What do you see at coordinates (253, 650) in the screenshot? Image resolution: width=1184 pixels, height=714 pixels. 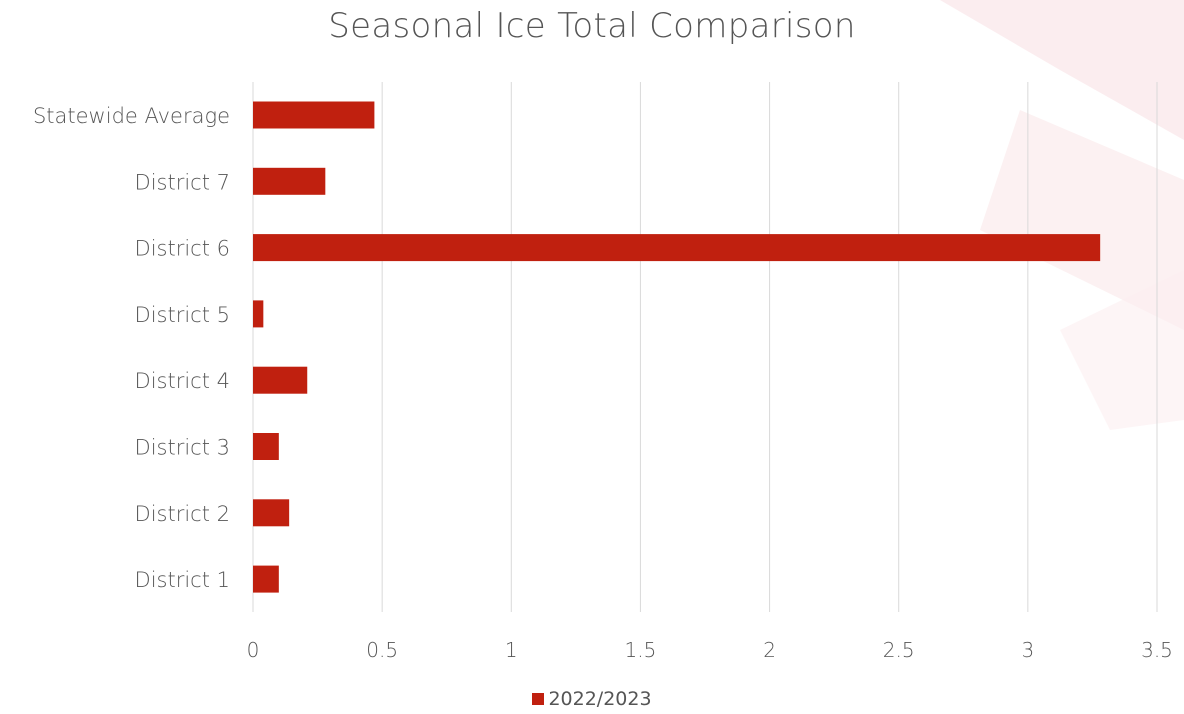 I see `x-tick-label: 0` at bounding box center [253, 650].